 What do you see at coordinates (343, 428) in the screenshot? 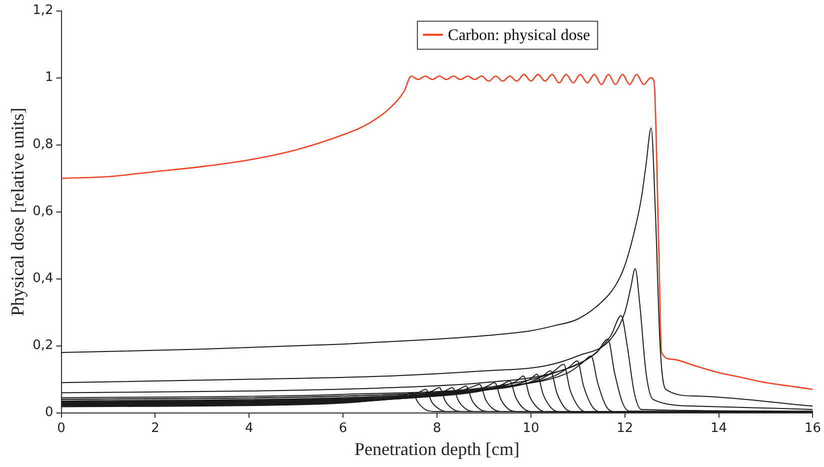
I see `x-tick-label: 6` at bounding box center [343, 428].